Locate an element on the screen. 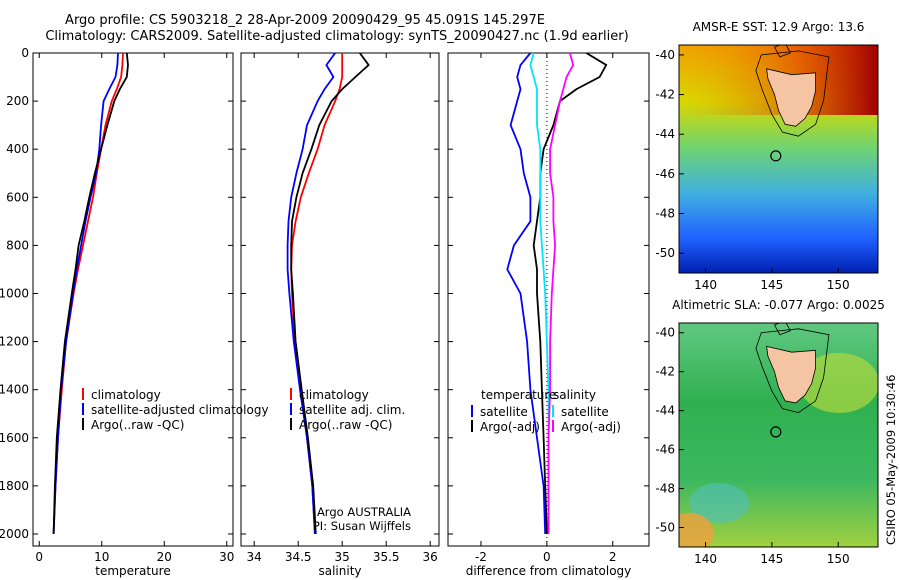  x-tick-label: 34 is located at coordinates (254, 557).